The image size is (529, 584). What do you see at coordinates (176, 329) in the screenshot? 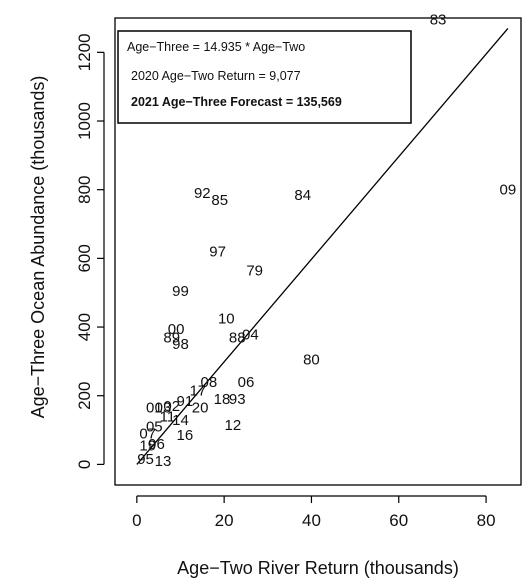
I see `point-label-00: 00` at bounding box center [176, 329].